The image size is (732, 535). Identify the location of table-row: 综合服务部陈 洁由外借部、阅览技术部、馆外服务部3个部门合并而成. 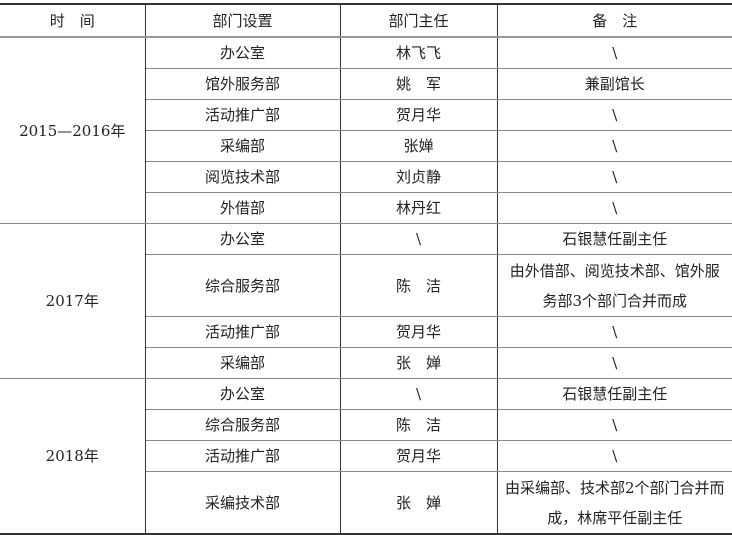
(366, 285).